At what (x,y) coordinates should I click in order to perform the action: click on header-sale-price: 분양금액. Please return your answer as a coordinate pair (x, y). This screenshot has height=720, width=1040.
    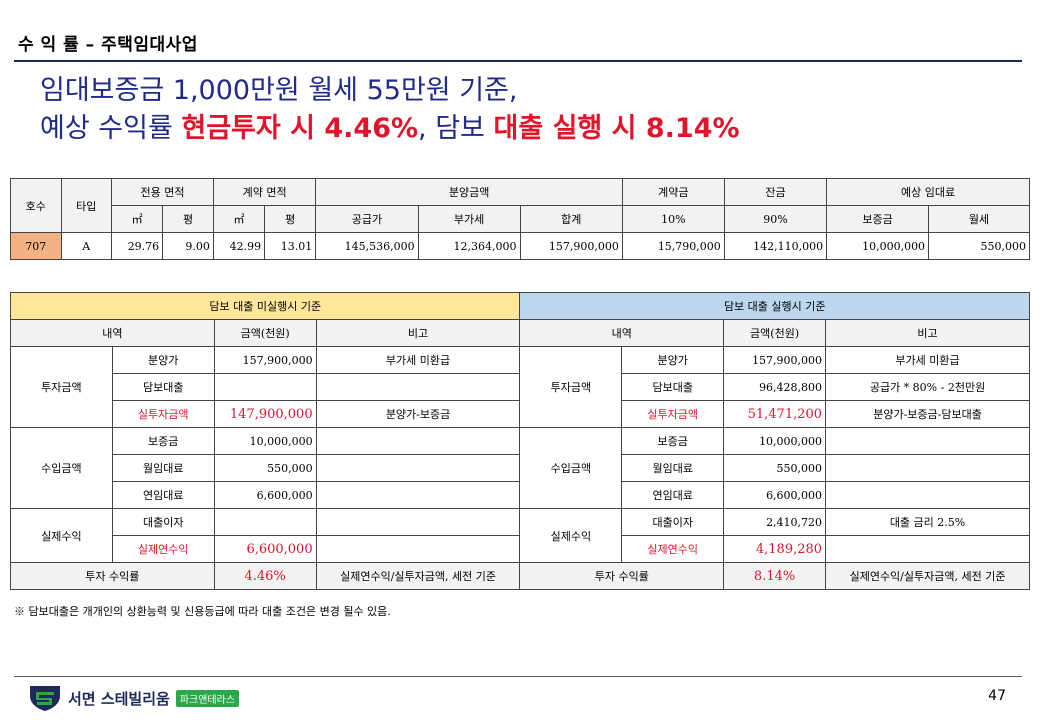
    Looking at the image, I should click on (469, 192).